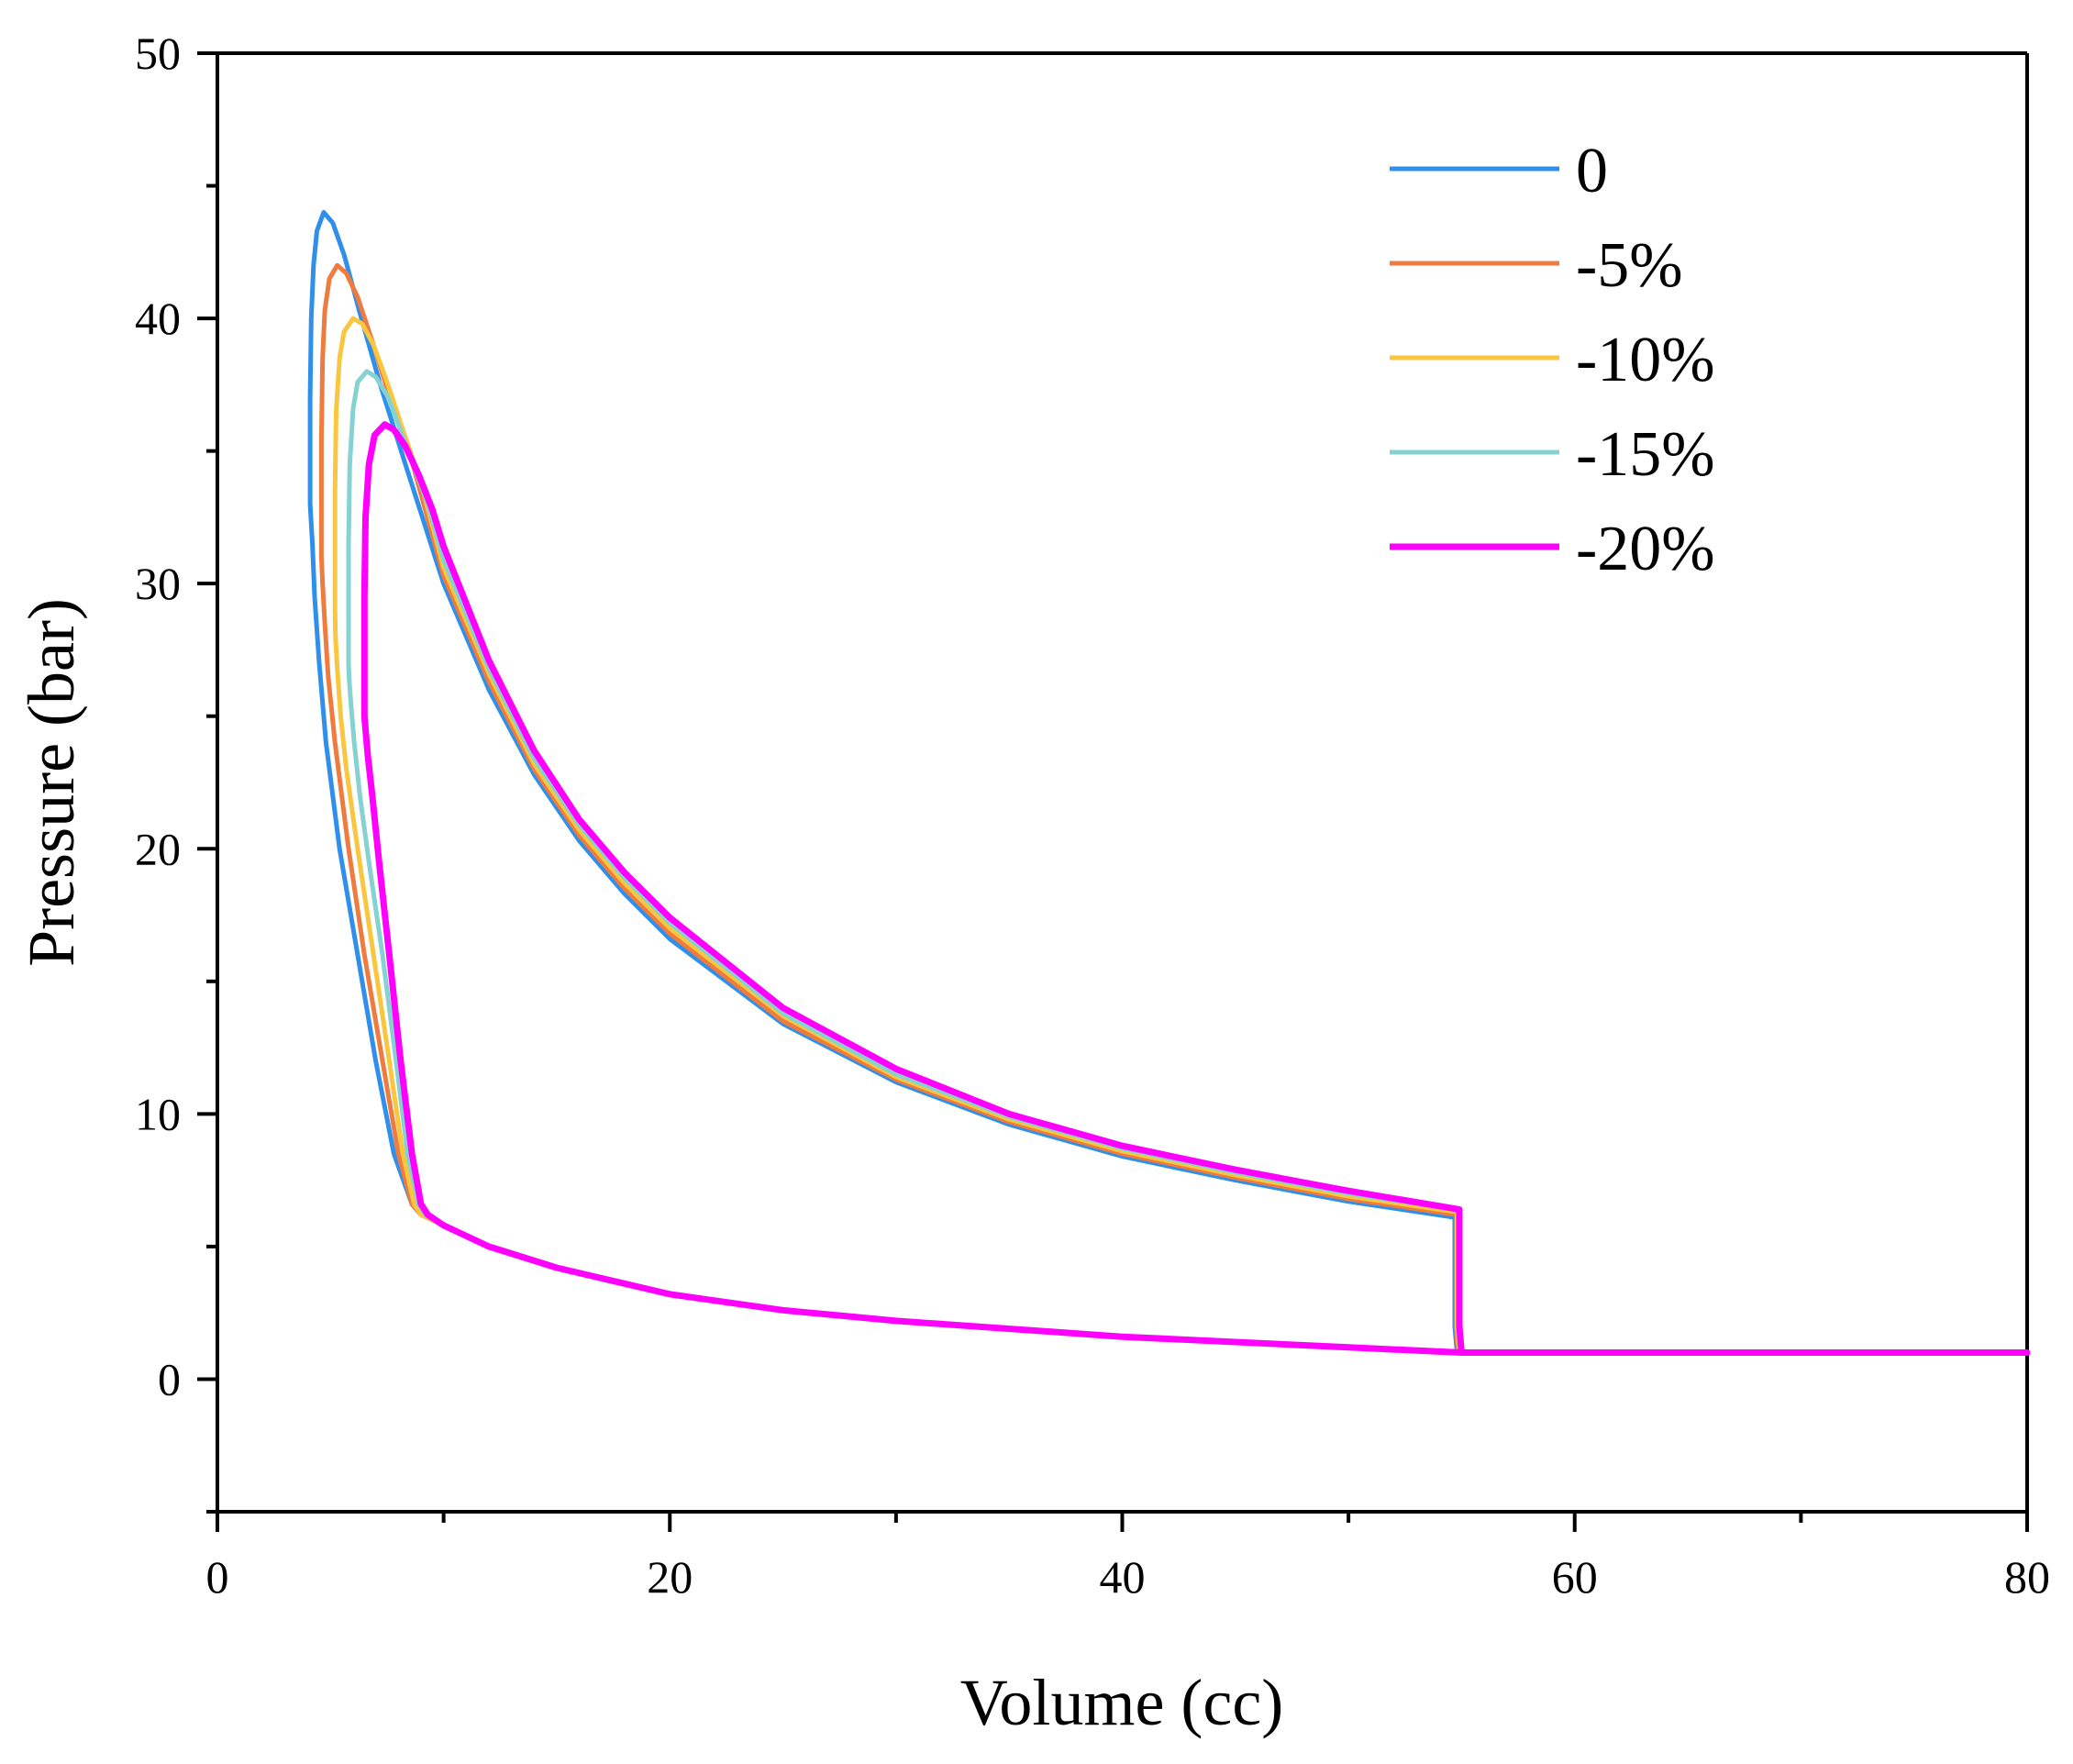  I want to click on y-tick-label: 10, so click(158, 1113).